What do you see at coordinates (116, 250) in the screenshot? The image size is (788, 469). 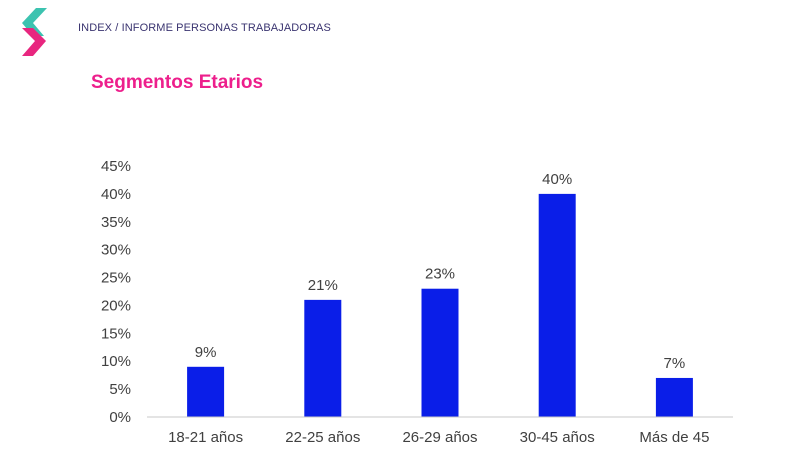 I see `y-tick-label: 30%` at bounding box center [116, 250].